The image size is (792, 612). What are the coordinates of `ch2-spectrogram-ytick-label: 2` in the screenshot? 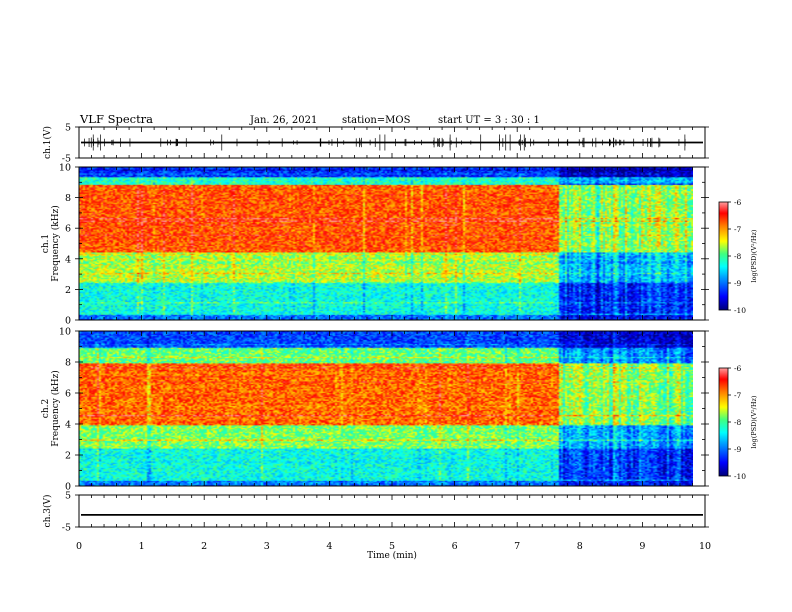 It's located at (68, 456).